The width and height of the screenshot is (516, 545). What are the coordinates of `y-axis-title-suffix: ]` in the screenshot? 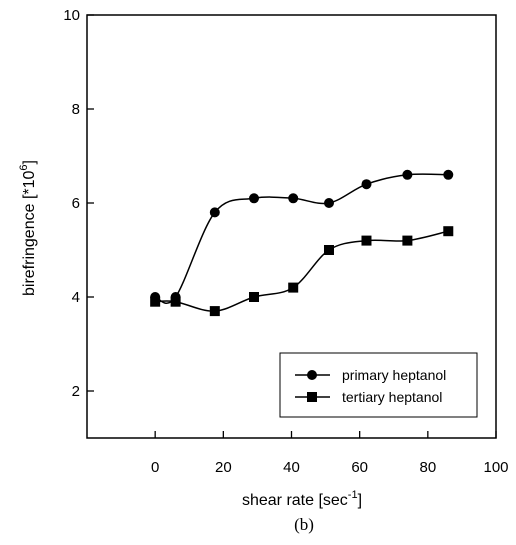 It's located at (29, 162).